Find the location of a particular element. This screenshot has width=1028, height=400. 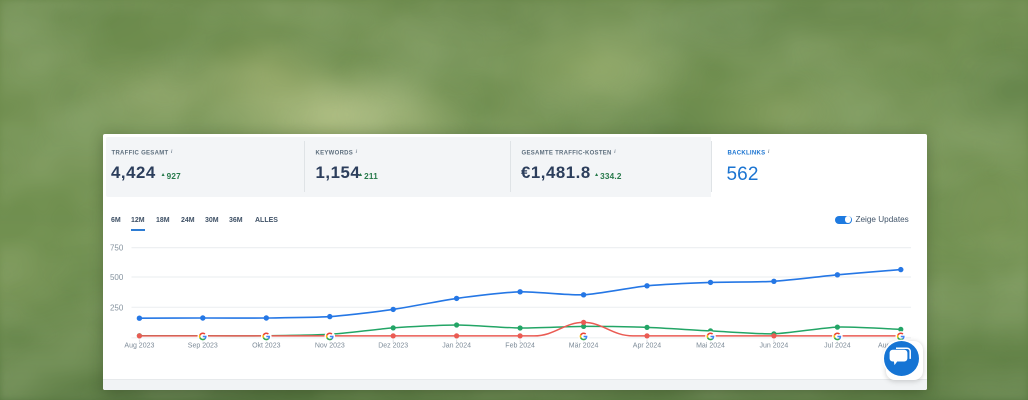

svg-text: Aug 2023 is located at coordinates (139, 346).